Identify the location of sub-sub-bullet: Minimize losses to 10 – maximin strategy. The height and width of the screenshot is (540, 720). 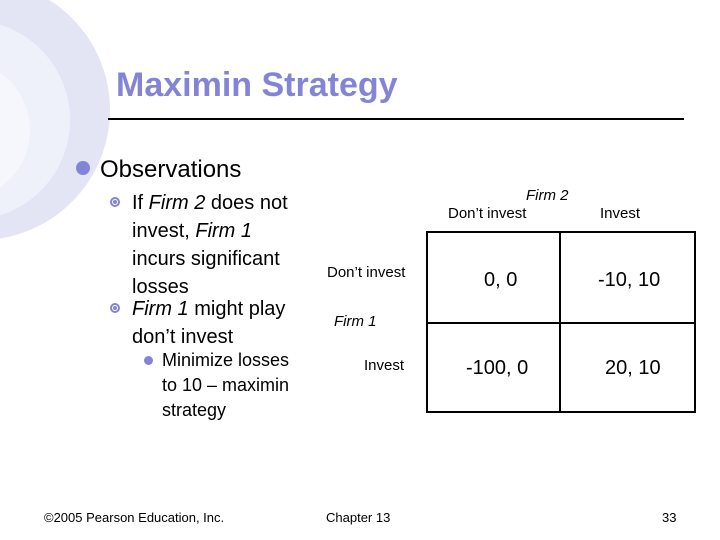
(233, 385).